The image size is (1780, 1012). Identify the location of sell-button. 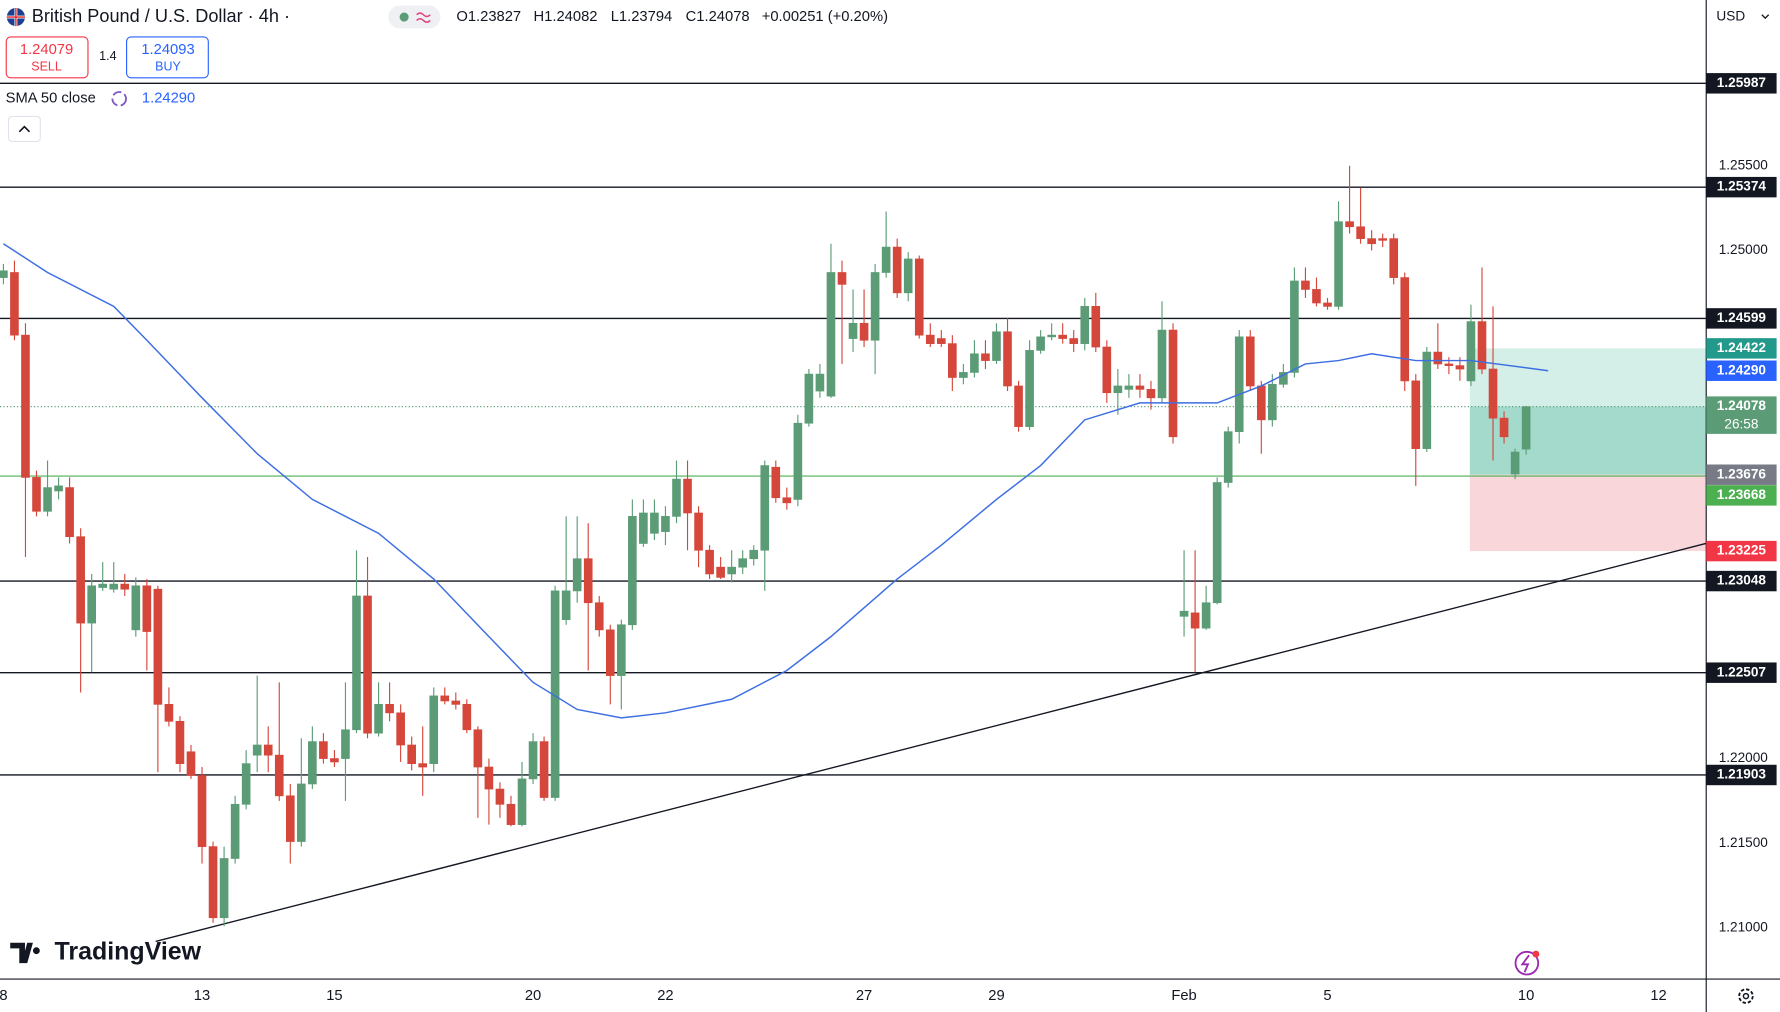
(47, 57).